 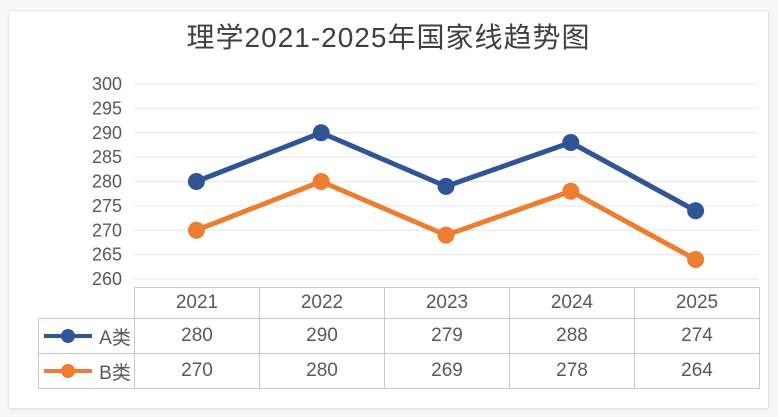 What do you see at coordinates (107, 255) in the screenshot?
I see `y-axis-tick-label: 265` at bounding box center [107, 255].